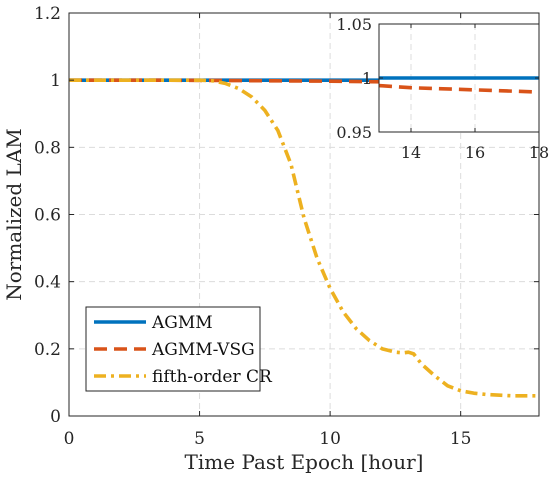 This screenshot has width=550, height=480. Describe the element at coordinates (182, 323) in the screenshot. I see `legend-label-agmm: AGMM` at that location.